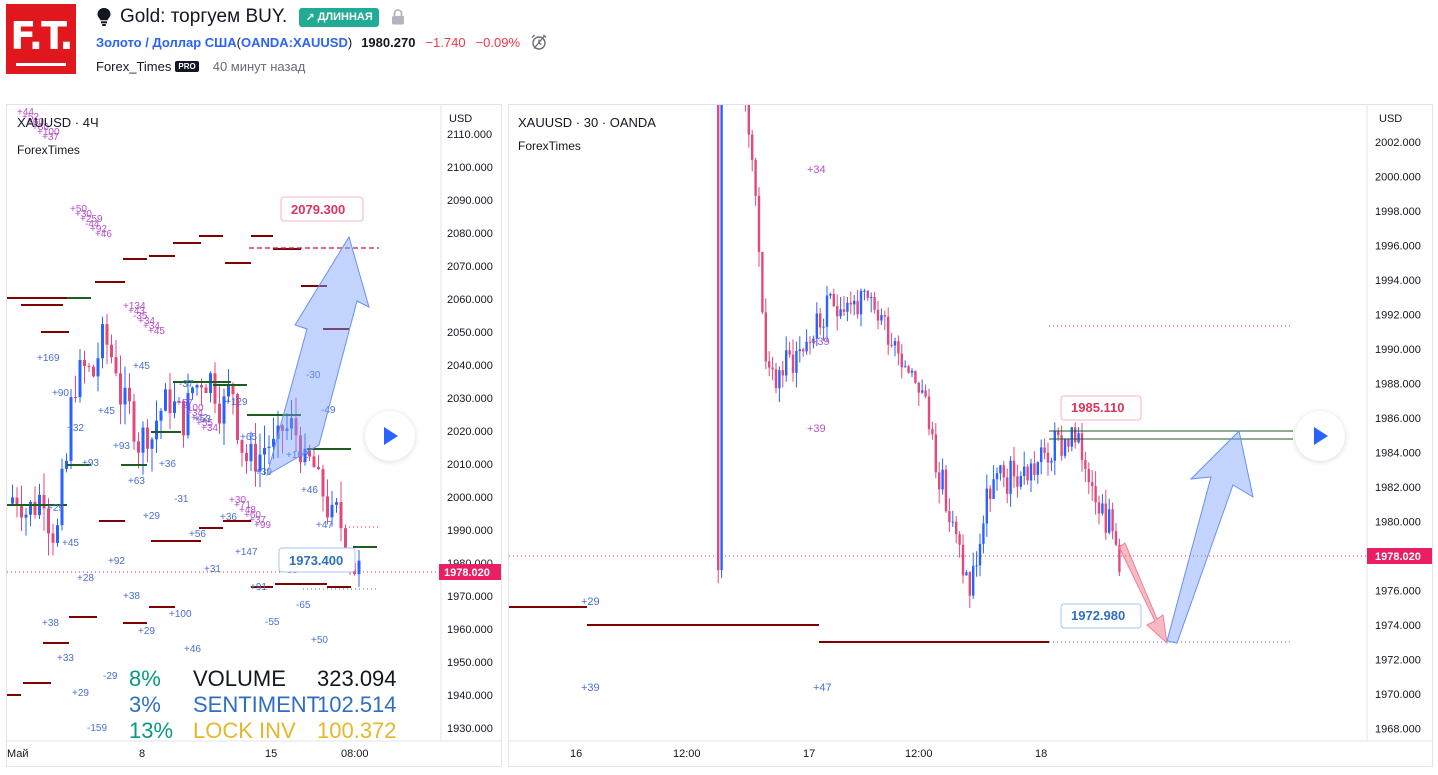 The height and width of the screenshot is (775, 1438). Describe the element at coordinates (258, 587) in the screenshot. I see `signal-mark-blue: +91` at that location.